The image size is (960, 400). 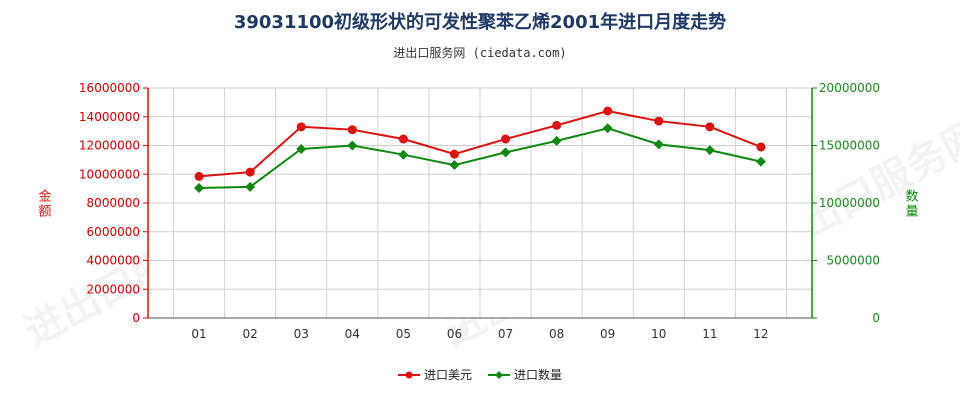 What do you see at coordinates (849, 203) in the screenshot?
I see `y-right-tick-label: 10000000` at bounding box center [849, 203].